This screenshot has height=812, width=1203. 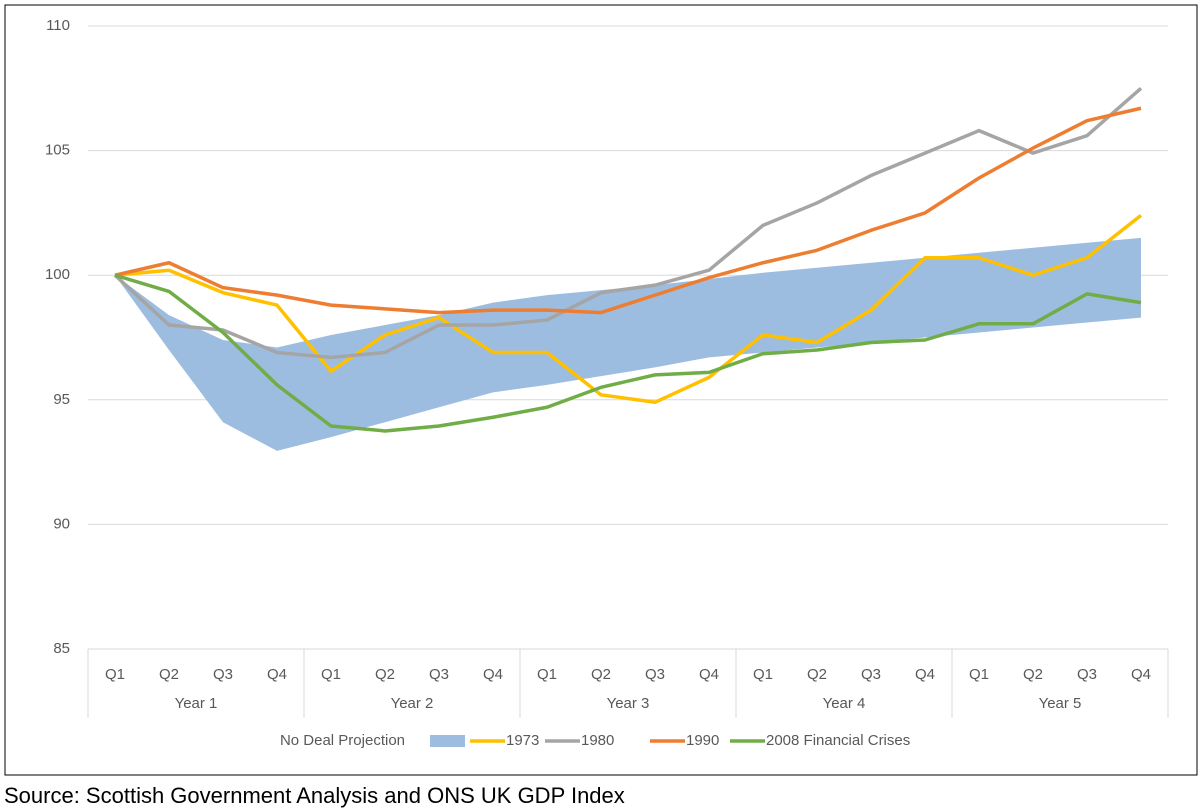 I want to click on legend-label: No Deal Projection, so click(x=342, y=740).